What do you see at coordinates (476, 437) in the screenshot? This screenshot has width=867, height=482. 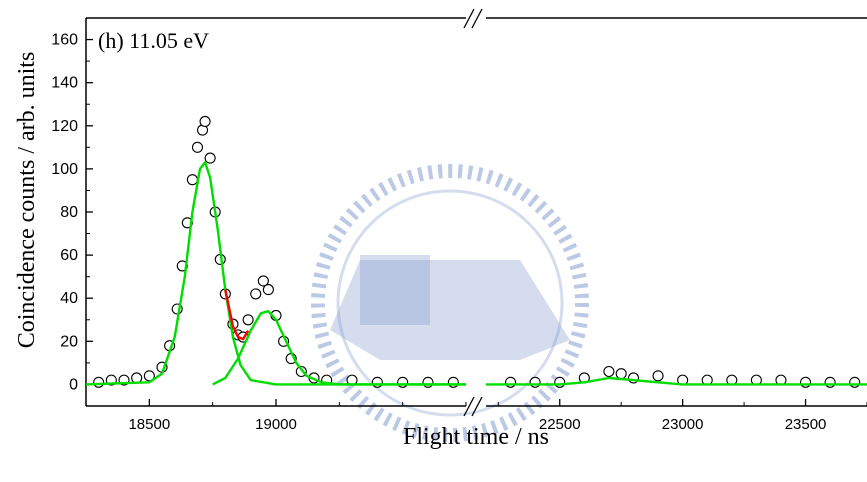 I see `x-axis-title: Flight time / ns` at bounding box center [476, 437].